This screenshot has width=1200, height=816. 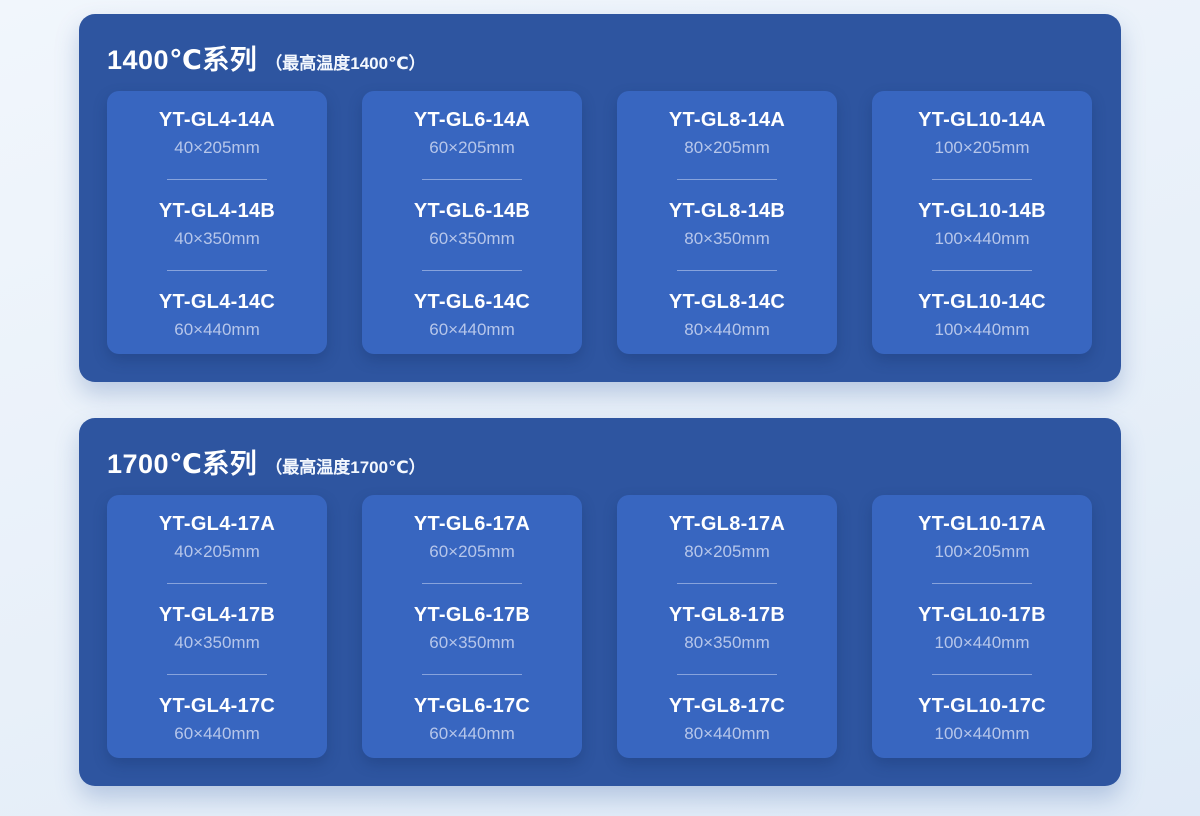 What do you see at coordinates (727, 615) in the screenshot?
I see `model-name: YT-GL8-17B` at bounding box center [727, 615].